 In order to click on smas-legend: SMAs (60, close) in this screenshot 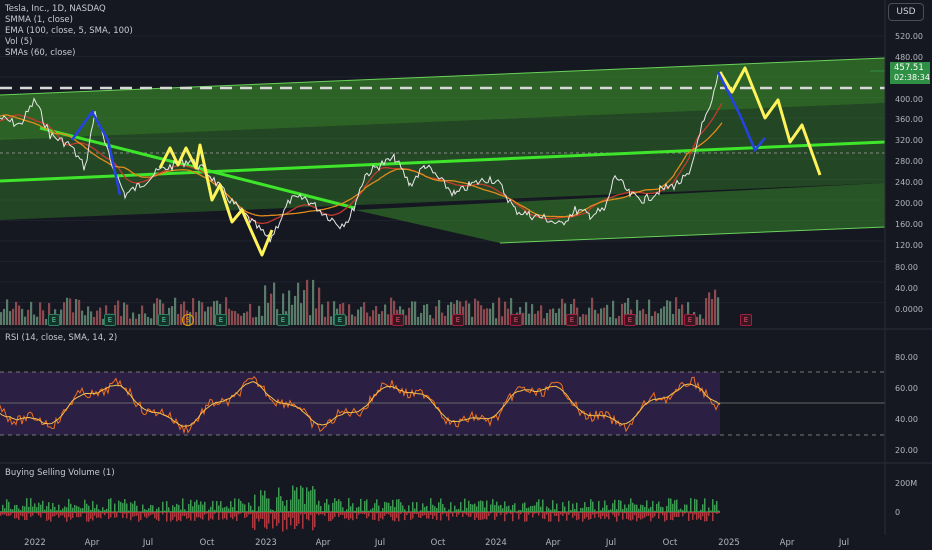, I will do `click(40, 53)`.